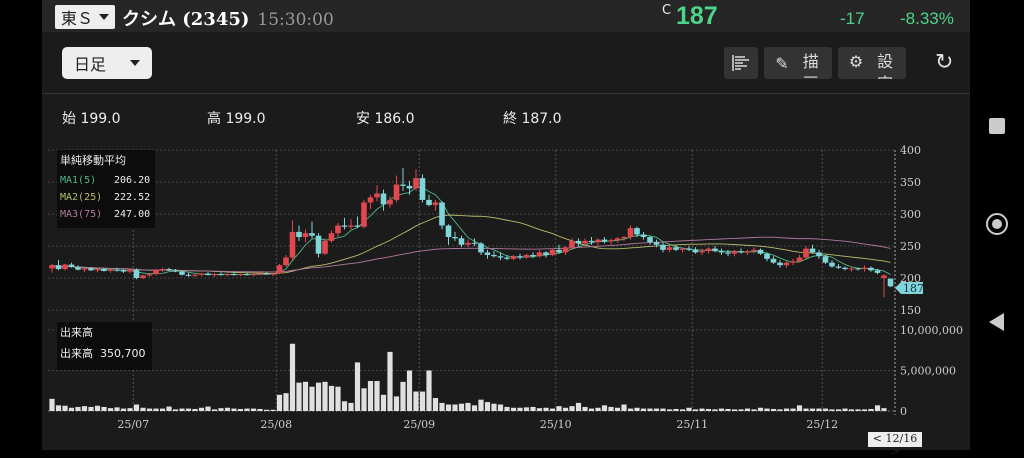  What do you see at coordinates (385, 119) in the screenshot?
I see `low-value: 安 186.0` at bounding box center [385, 119].